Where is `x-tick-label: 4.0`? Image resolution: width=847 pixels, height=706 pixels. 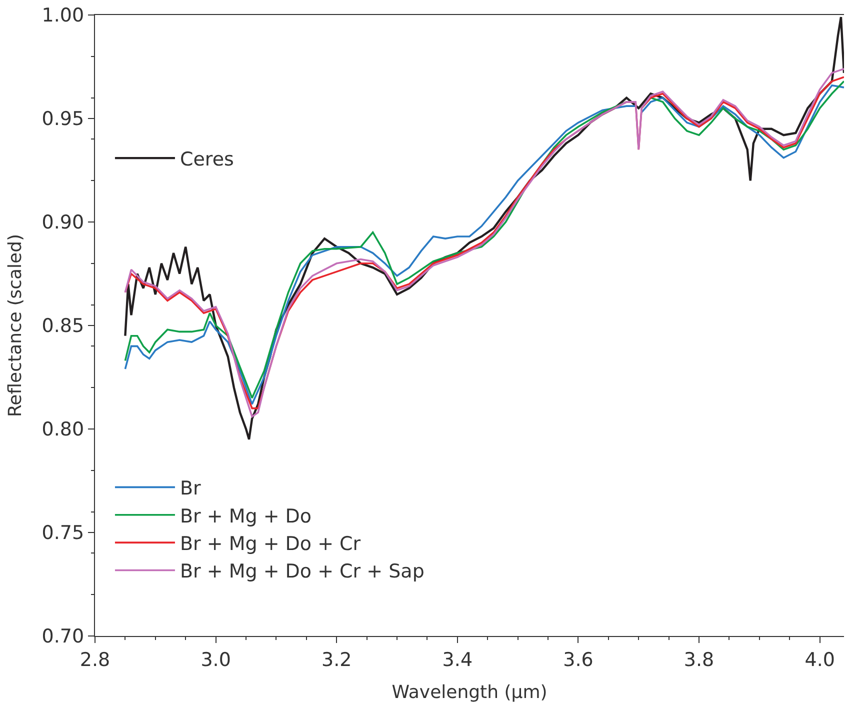
x-tick-label: 4.0 is located at coordinates (819, 659).